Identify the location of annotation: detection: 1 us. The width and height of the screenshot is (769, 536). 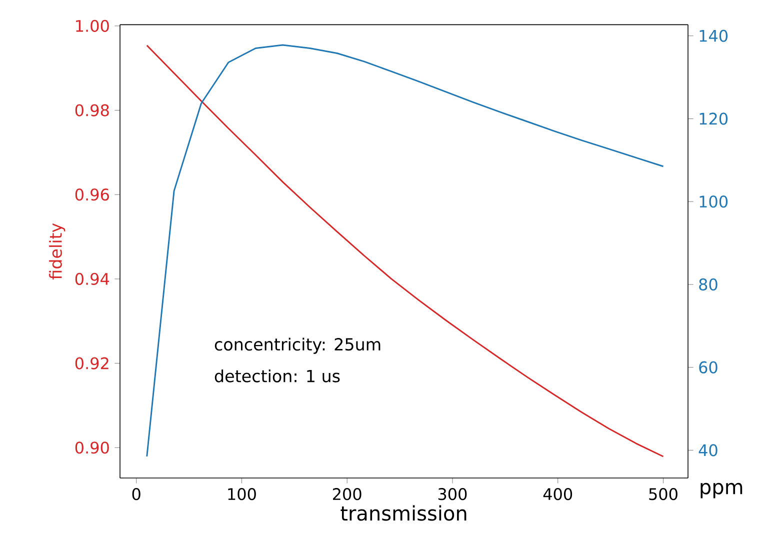
(277, 375).